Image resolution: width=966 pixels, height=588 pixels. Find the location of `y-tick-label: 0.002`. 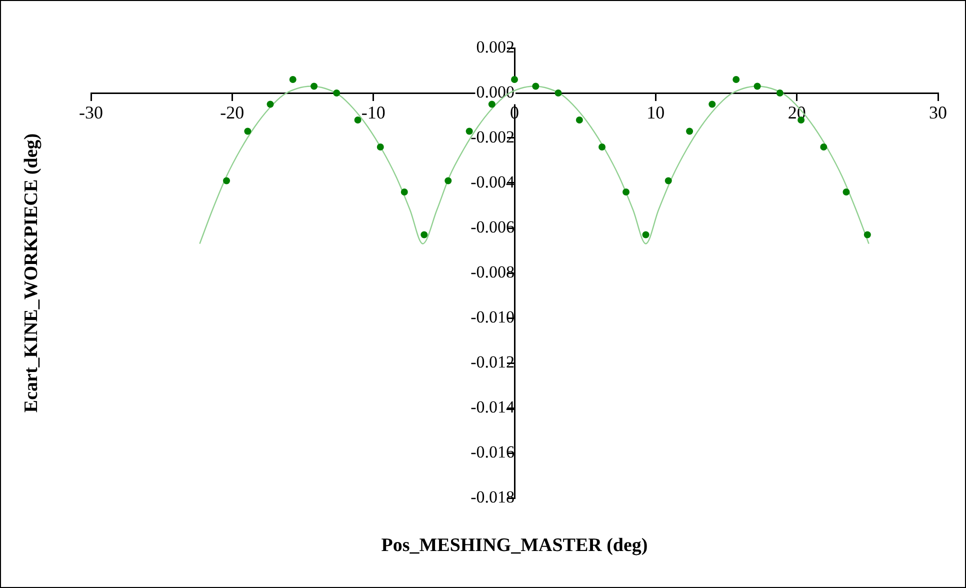

y-tick-label: 0.002 is located at coordinates (495, 46).